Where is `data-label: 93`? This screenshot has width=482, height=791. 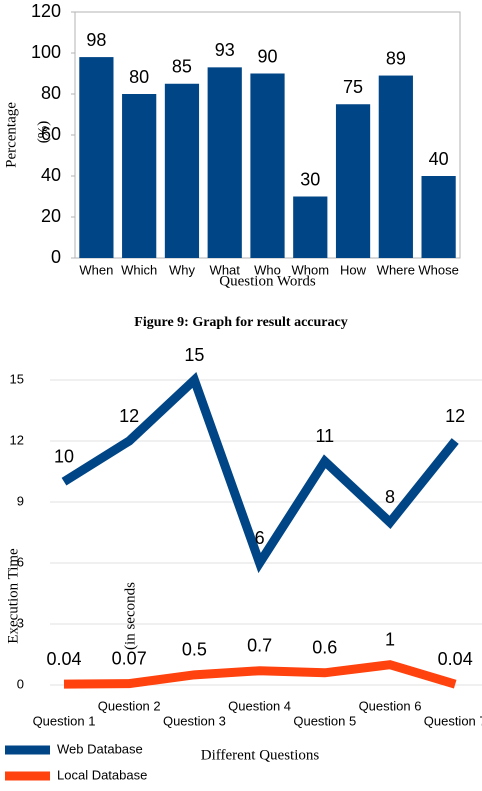 data-label: 93 is located at coordinates (225, 50).